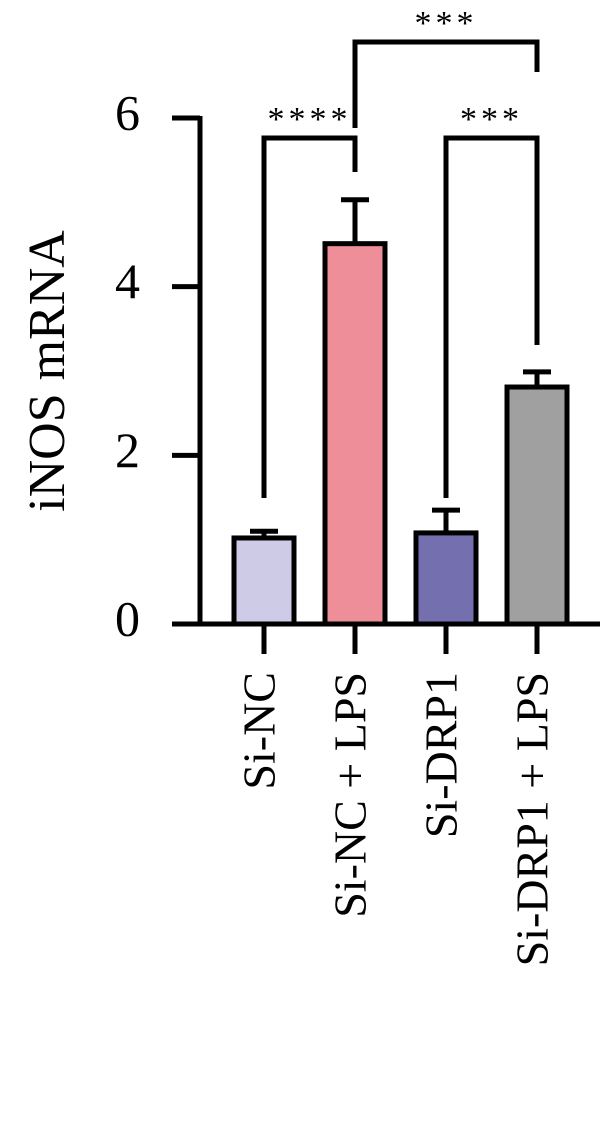 This screenshot has height=1131, width=600. What do you see at coordinates (127, 618) in the screenshot?
I see `y-tick-label: 0` at bounding box center [127, 618].